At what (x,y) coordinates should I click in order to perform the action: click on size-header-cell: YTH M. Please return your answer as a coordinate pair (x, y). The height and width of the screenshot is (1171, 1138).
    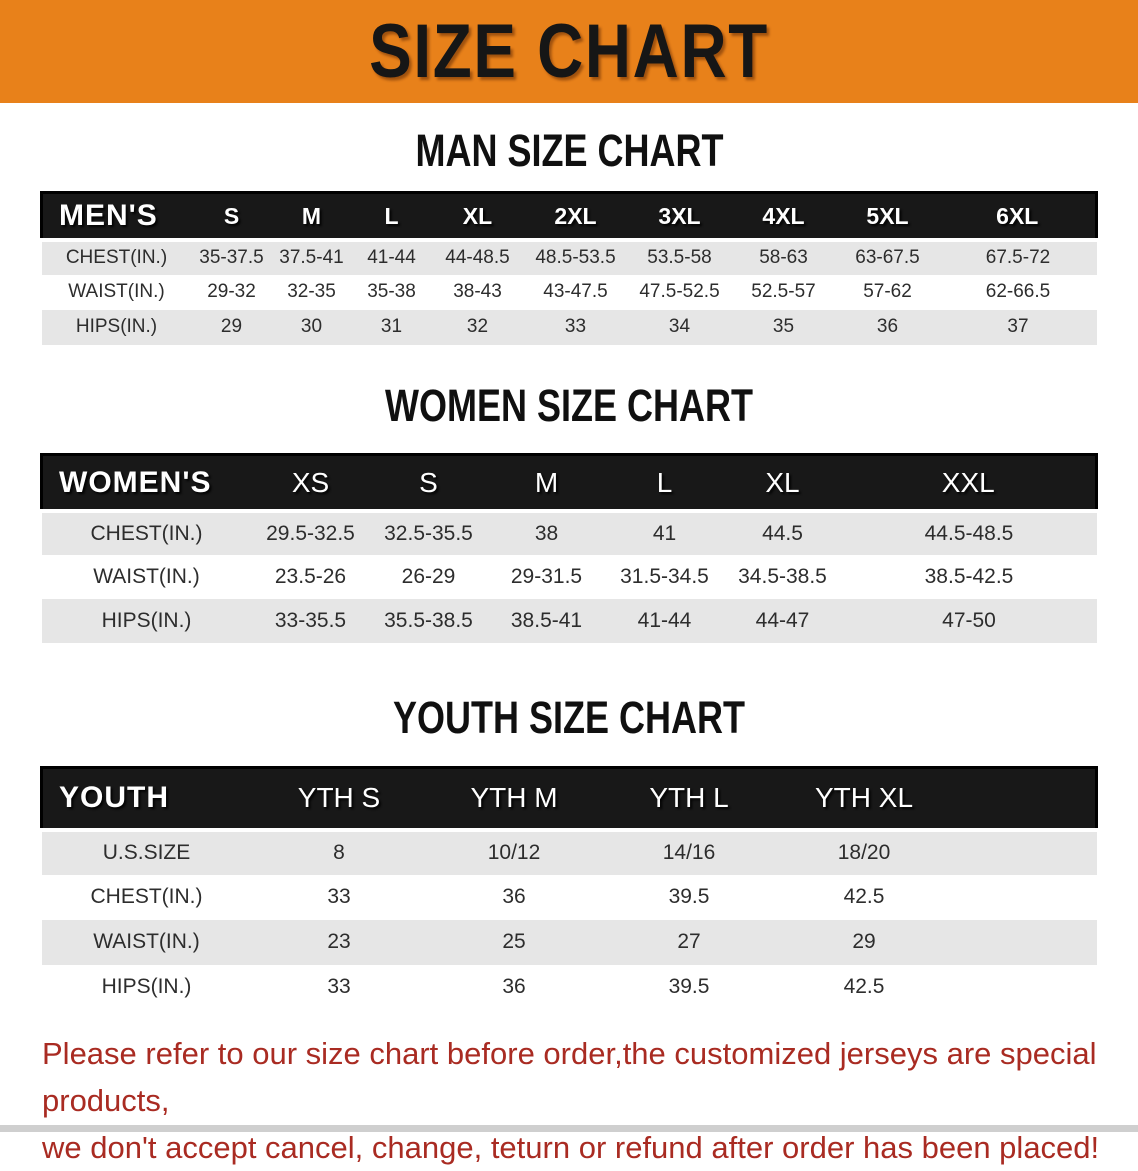
    Looking at the image, I should click on (514, 799).